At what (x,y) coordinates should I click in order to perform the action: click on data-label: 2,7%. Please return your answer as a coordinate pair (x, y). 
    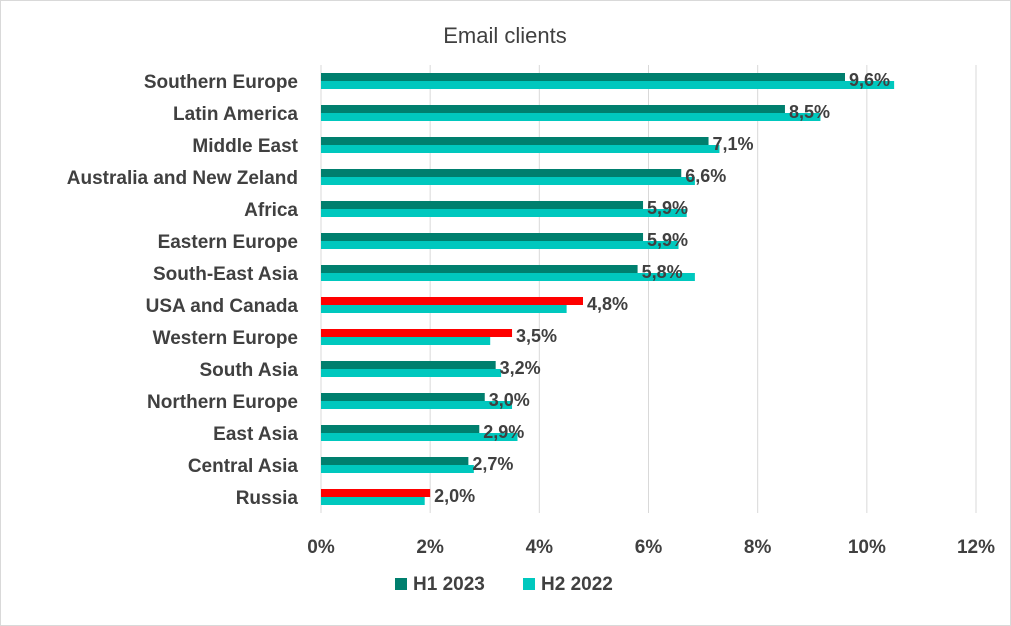
    Looking at the image, I should click on (492, 464).